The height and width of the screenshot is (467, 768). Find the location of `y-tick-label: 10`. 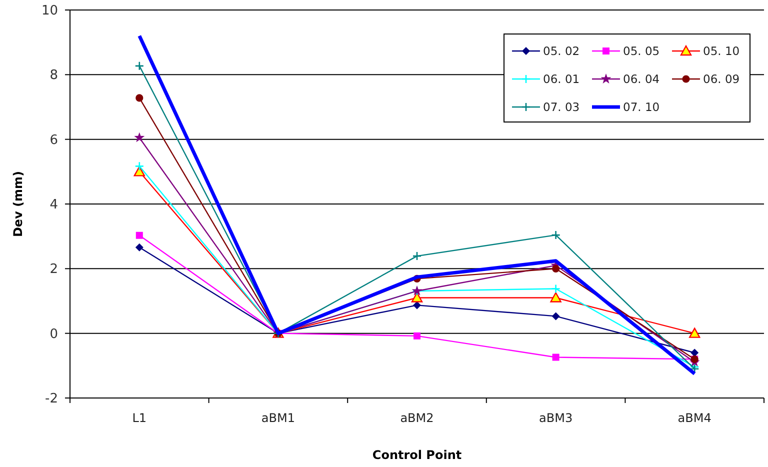

y-tick-label: 10 is located at coordinates (49, 11).